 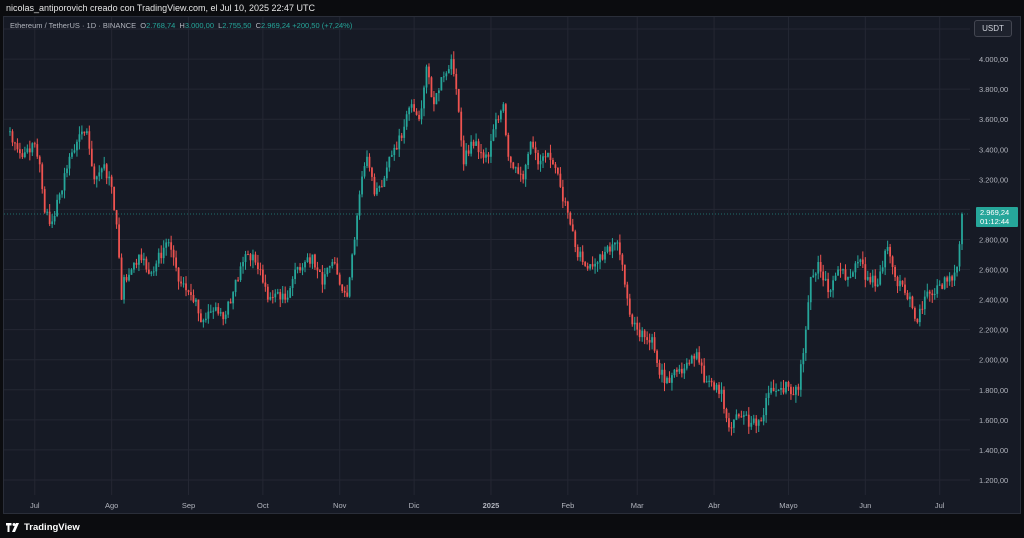 I want to click on symbol-name: Ethereum / TetherUS · 1D · BINANCE, so click(x=73, y=25).